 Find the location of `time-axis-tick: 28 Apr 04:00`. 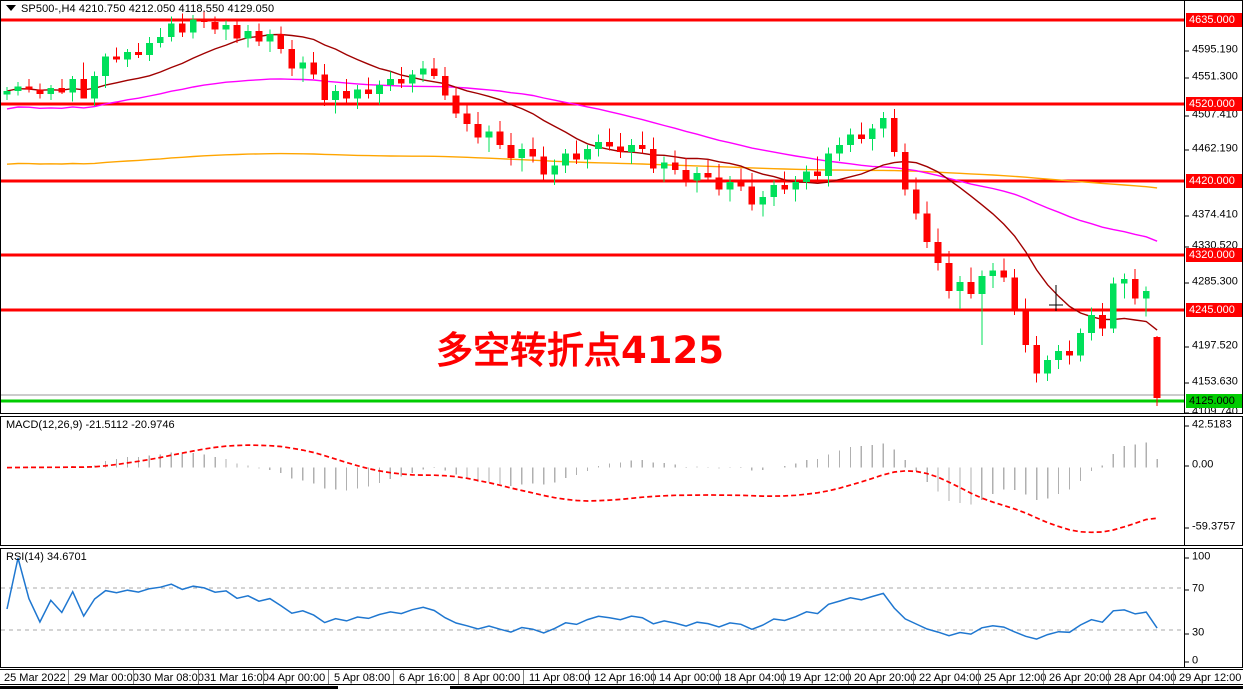

time-axis-tick: 28 Apr 04:00 is located at coordinates (1142, 677).